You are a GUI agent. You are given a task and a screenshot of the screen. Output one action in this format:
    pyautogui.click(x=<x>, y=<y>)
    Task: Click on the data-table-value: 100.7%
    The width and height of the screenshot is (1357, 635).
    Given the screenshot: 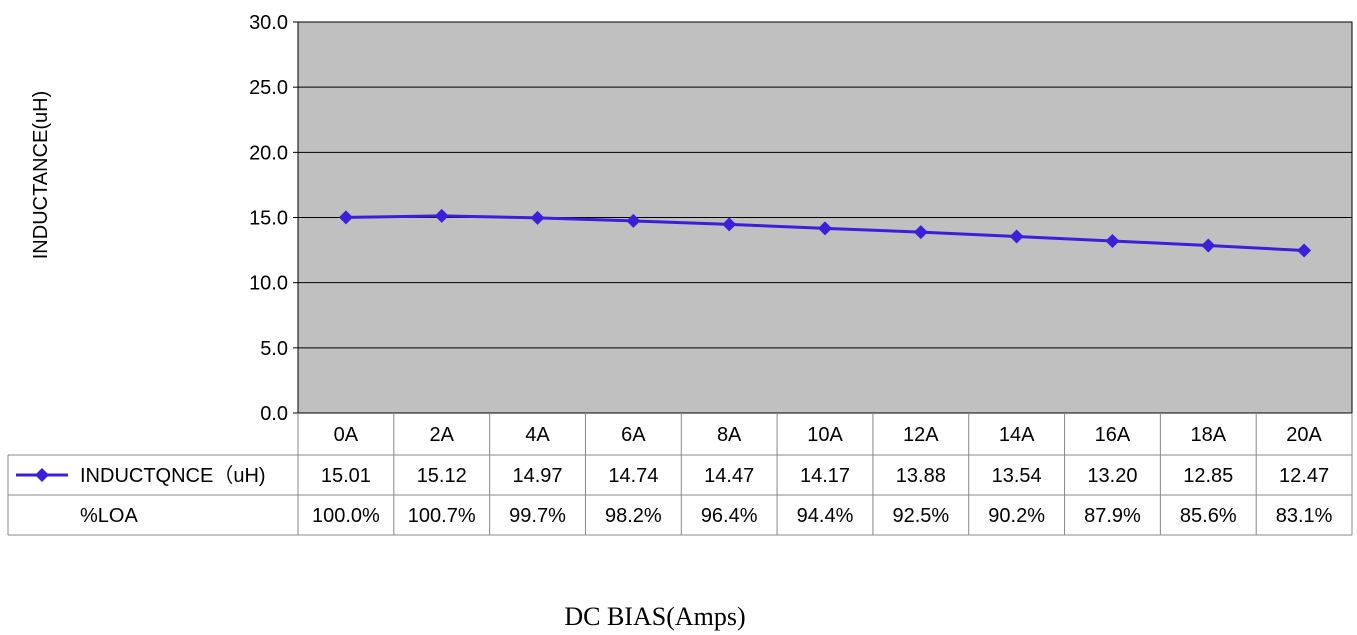 What is the action you would take?
    pyautogui.click(x=442, y=516)
    